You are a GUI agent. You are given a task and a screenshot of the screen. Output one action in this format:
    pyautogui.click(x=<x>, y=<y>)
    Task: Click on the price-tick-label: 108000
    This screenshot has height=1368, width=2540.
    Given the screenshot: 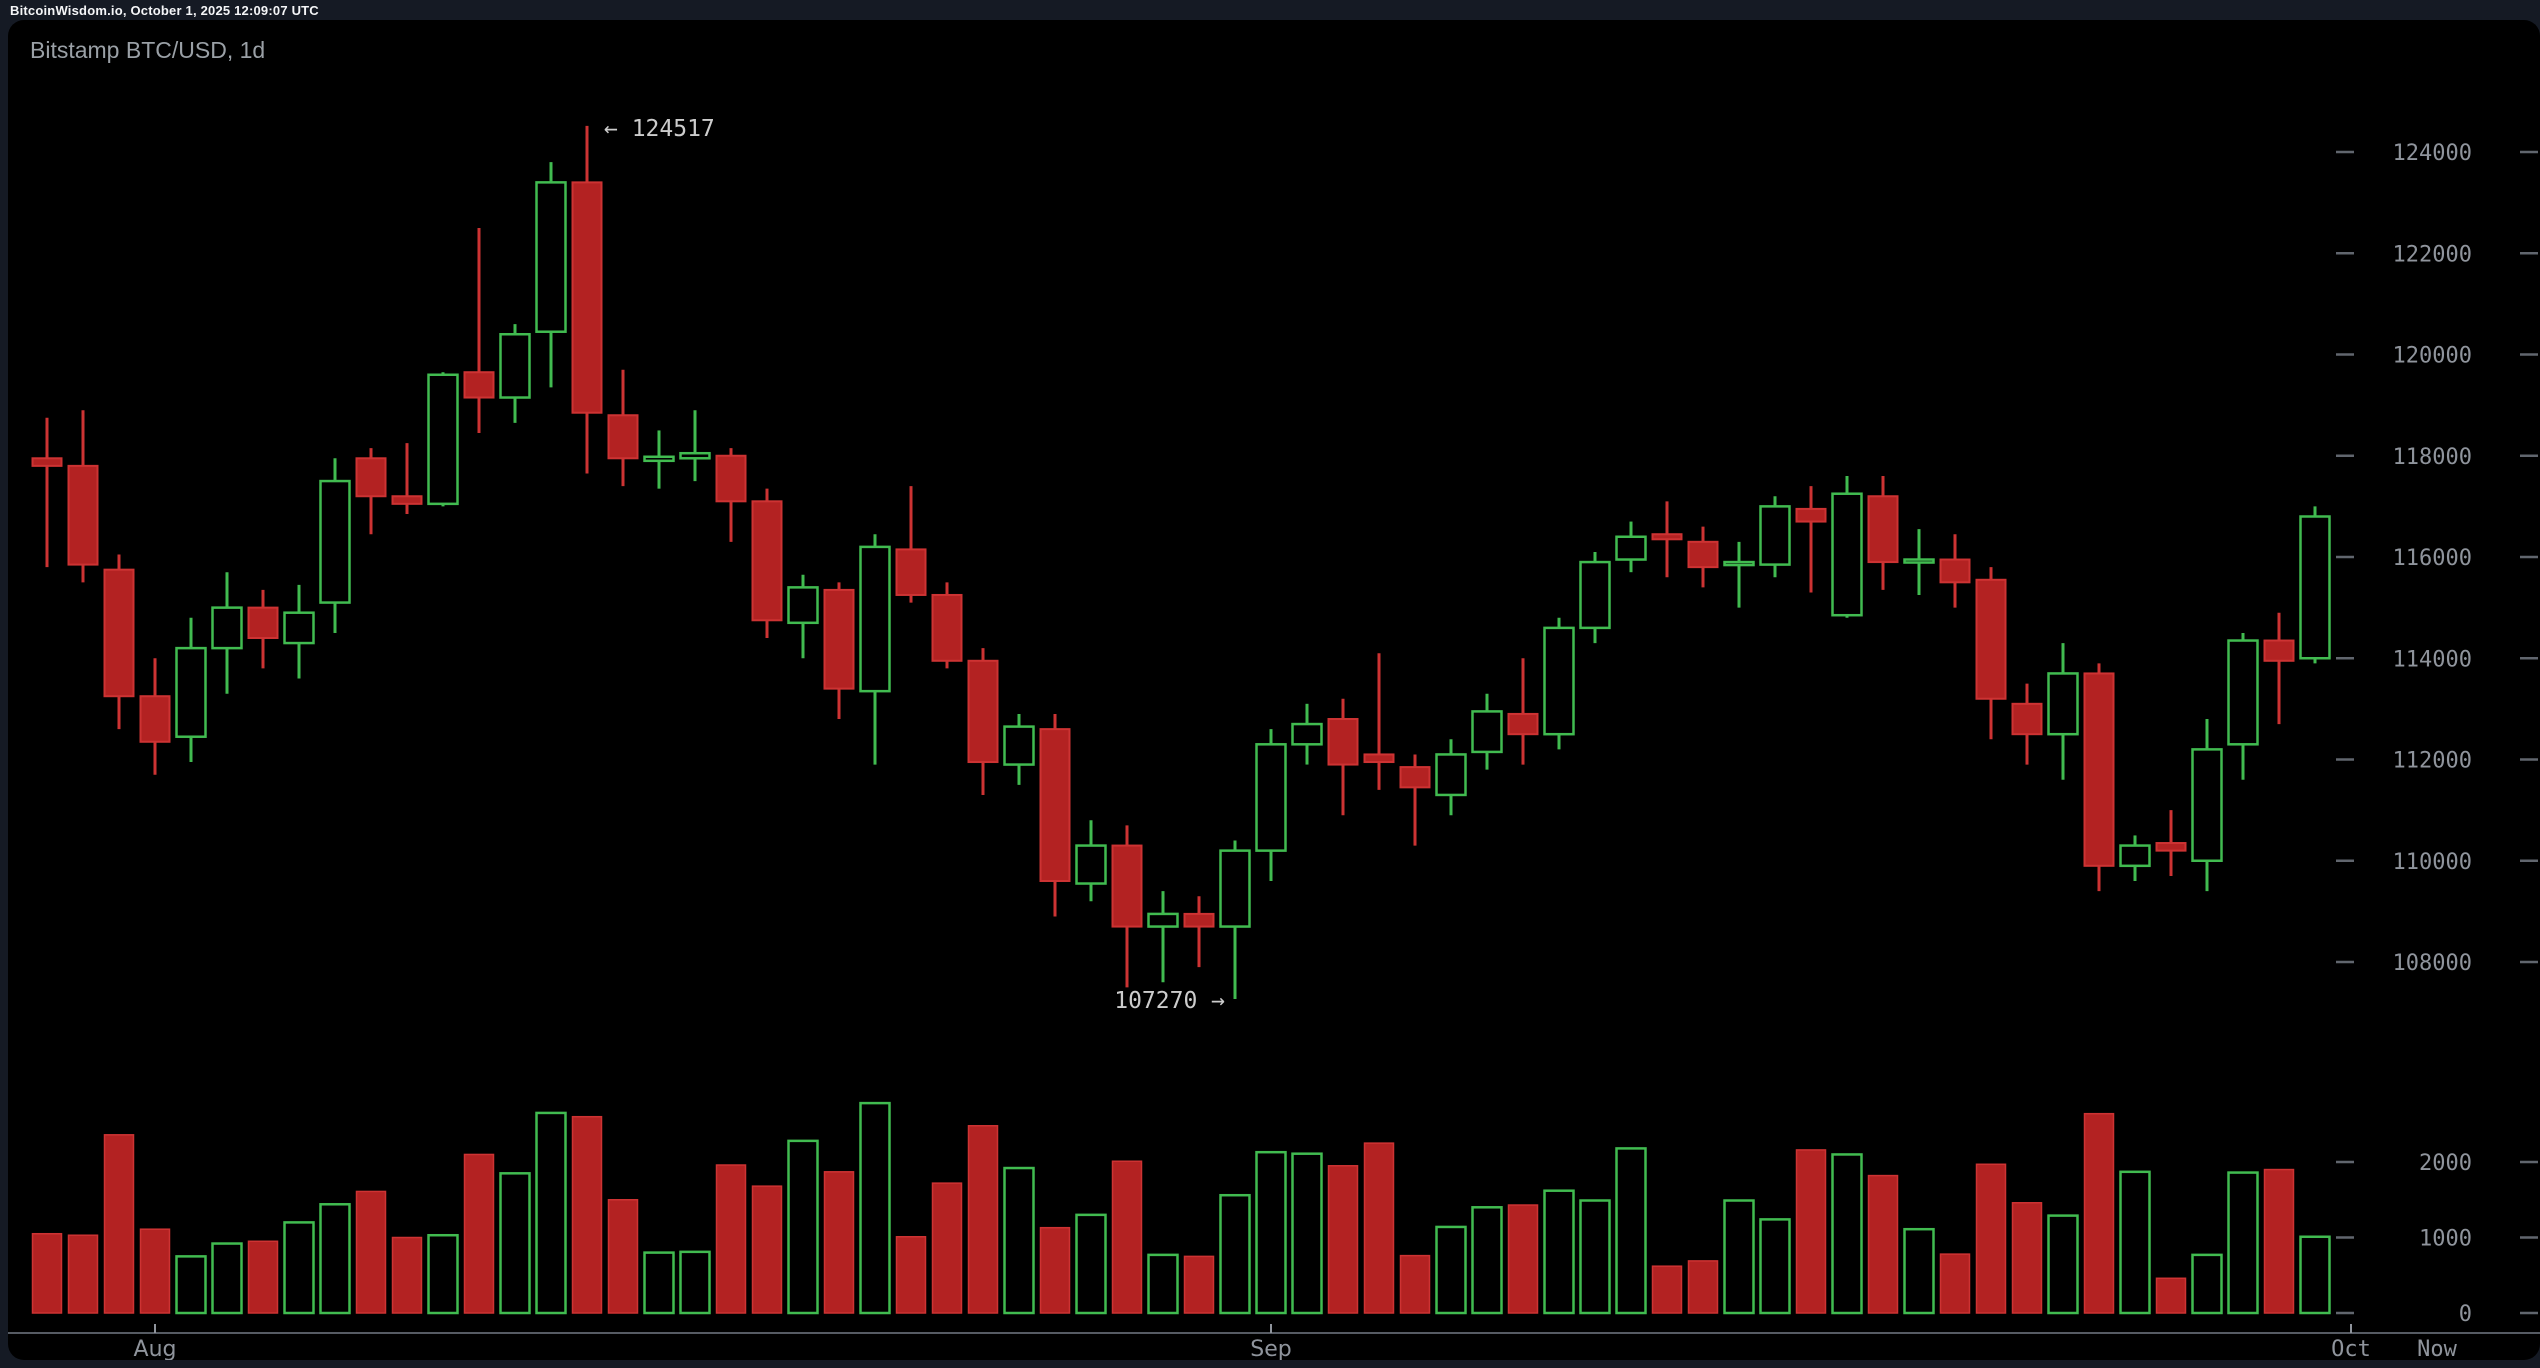 What is the action you would take?
    pyautogui.click(x=2432, y=963)
    